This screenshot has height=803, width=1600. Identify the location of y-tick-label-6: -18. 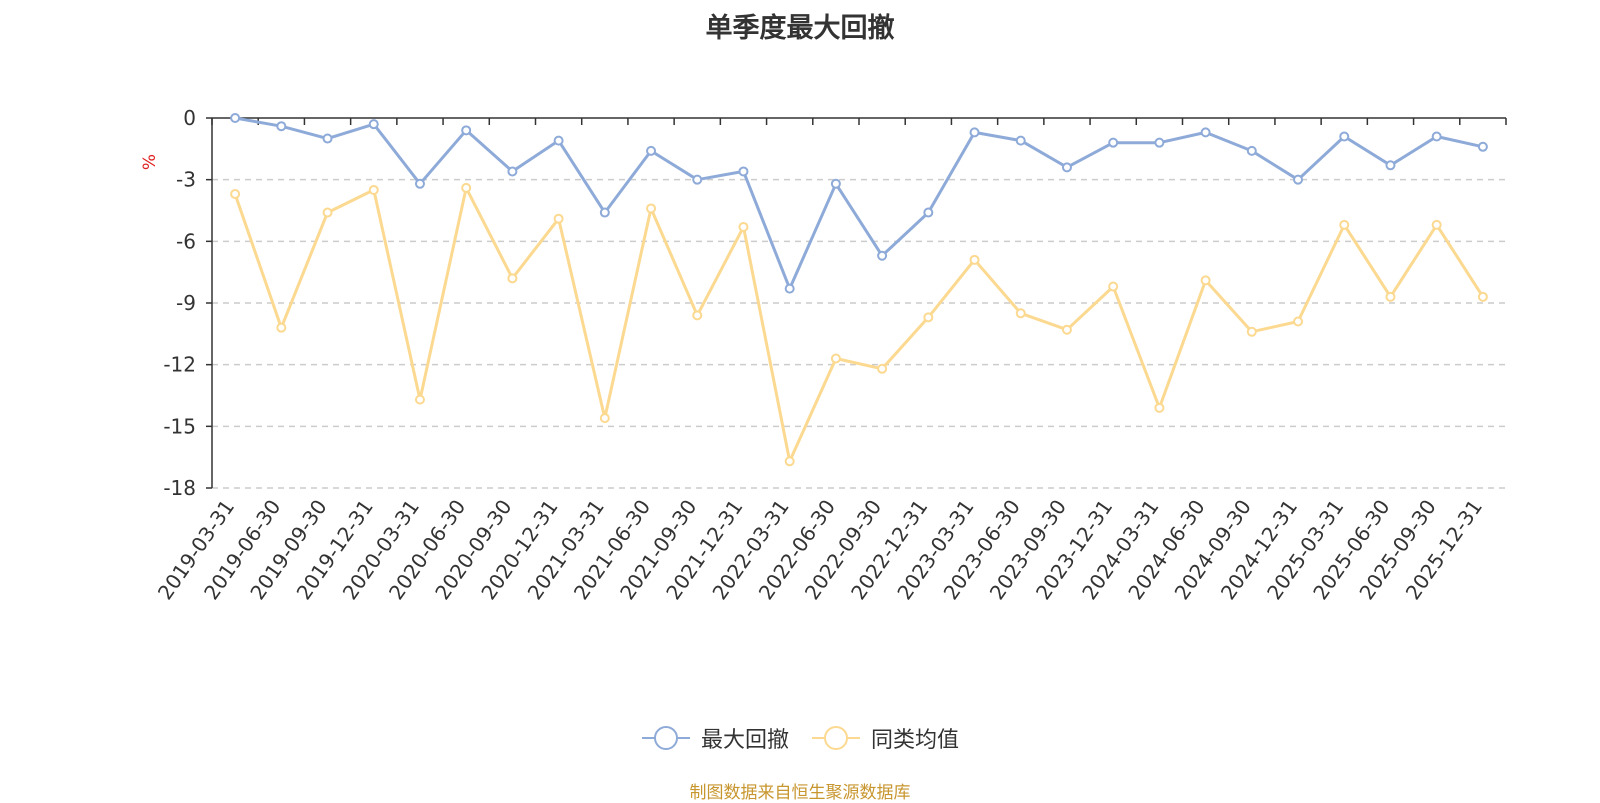
(179, 488).